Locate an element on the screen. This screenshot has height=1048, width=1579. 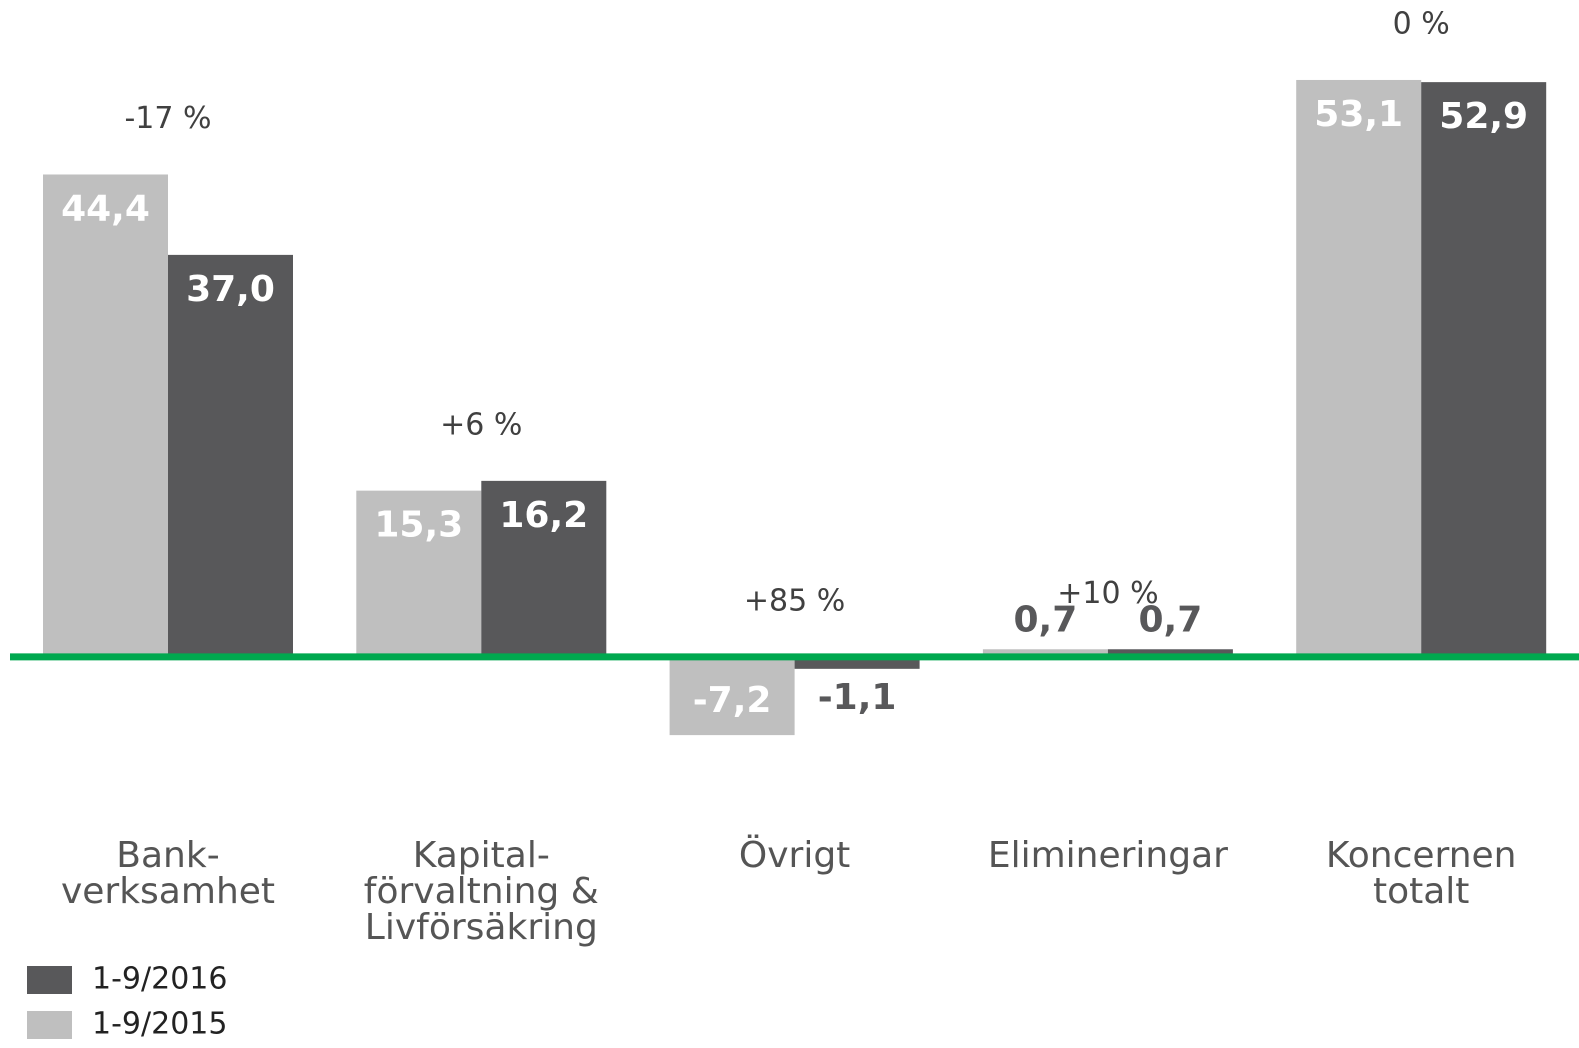
annotation: -17 % is located at coordinates (167, 118).